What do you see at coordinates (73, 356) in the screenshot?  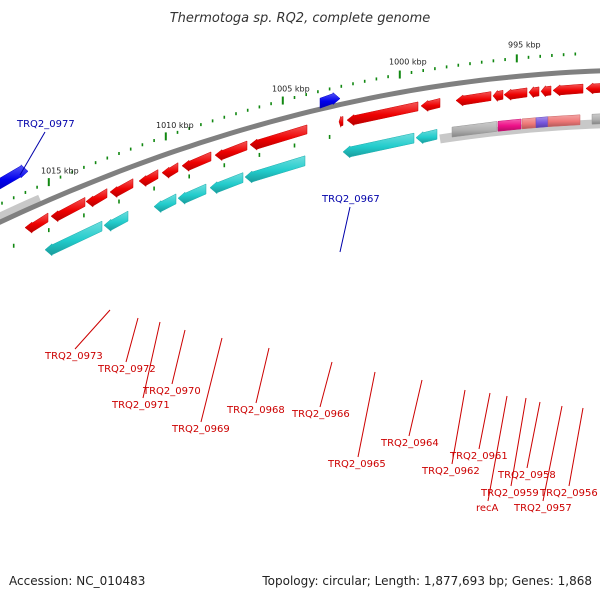 I see `gene-label: TRQ2_0973` at bounding box center [73, 356].